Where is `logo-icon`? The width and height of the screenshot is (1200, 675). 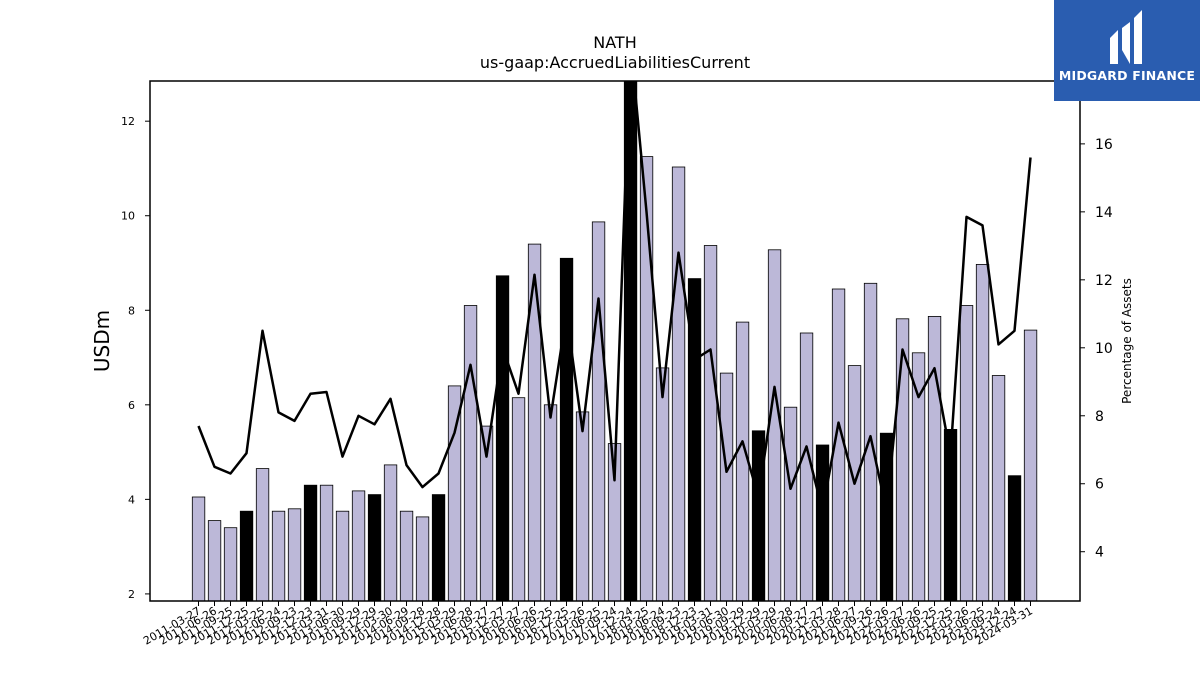 logo-icon is located at coordinates (1126, 37).